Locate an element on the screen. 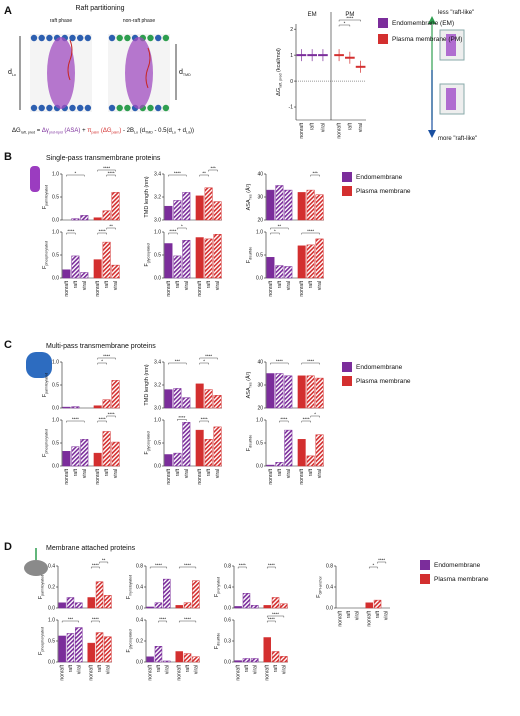  y-axis-label: ASAres (Å²) is located at coordinates (249, 384).